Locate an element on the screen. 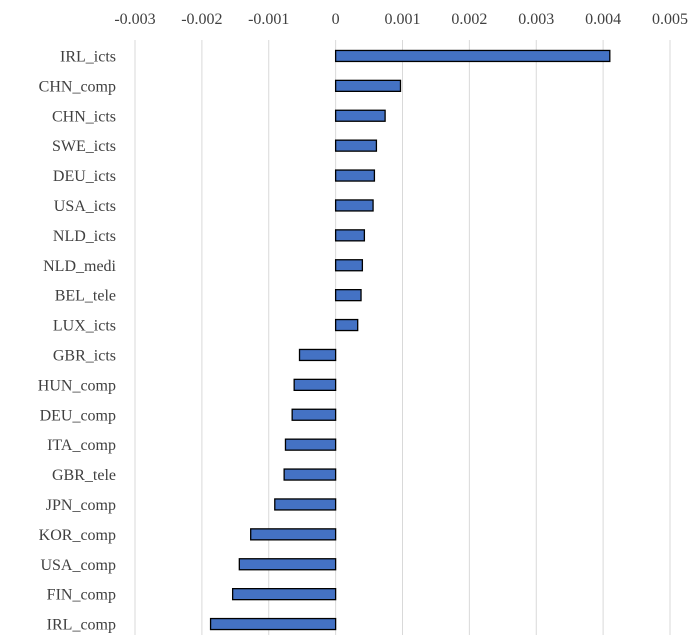 This screenshot has width=693, height=635. x-tick-label: 0.002 is located at coordinates (469, 19).